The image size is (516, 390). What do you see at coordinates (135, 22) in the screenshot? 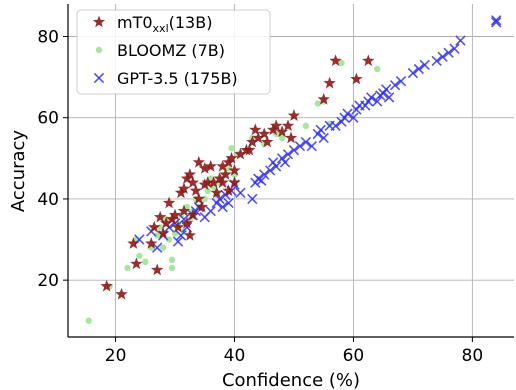
I see `legend-mt0-base: mT0` at bounding box center [135, 22].